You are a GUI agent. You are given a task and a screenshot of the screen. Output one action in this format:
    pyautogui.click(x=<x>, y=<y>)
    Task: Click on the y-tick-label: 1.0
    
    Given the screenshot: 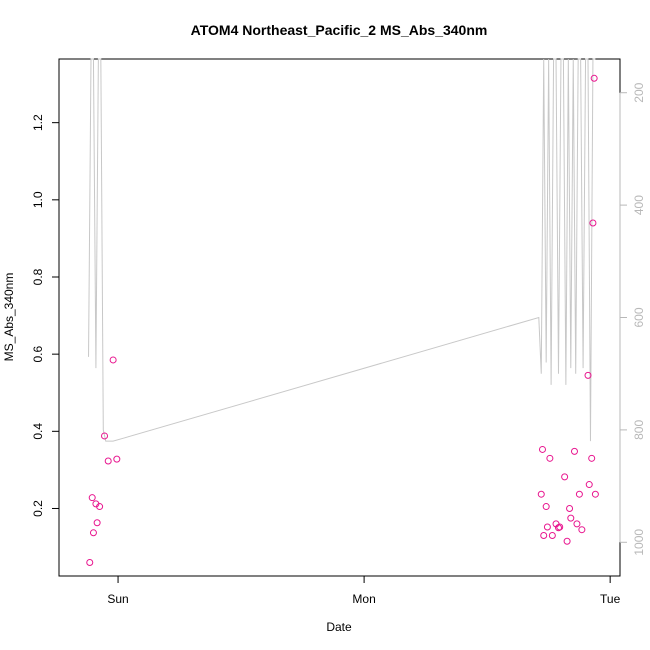 What is the action you would take?
    pyautogui.click(x=38, y=199)
    